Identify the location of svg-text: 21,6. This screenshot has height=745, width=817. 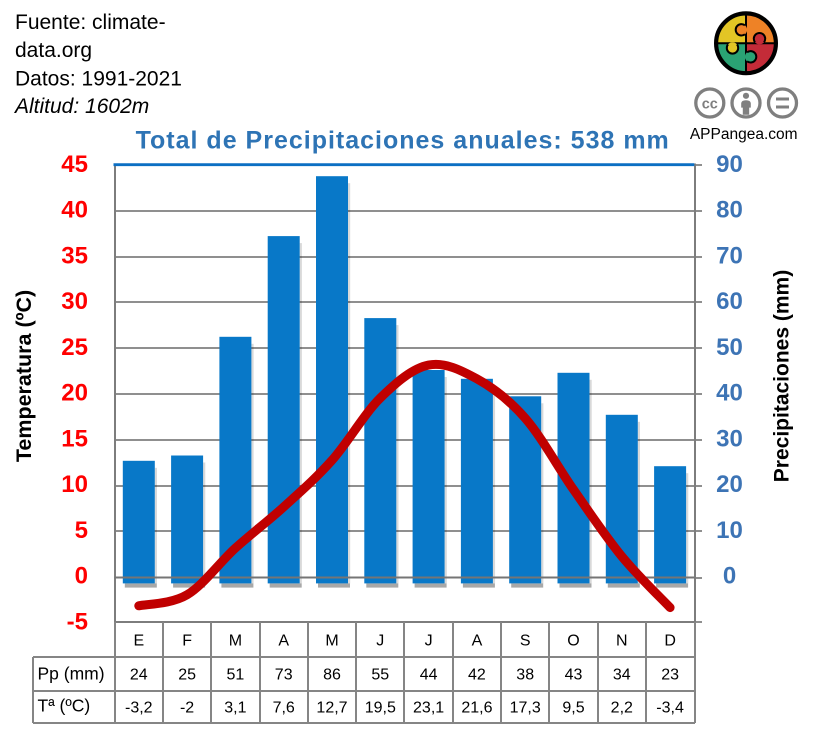
(476, 708).